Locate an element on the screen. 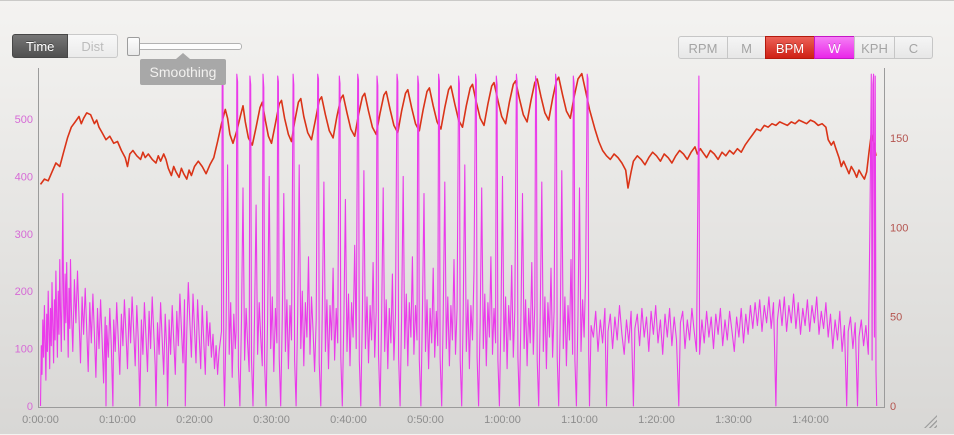  bpm-toggle-button: BPM is located at coordinates (790, 47).